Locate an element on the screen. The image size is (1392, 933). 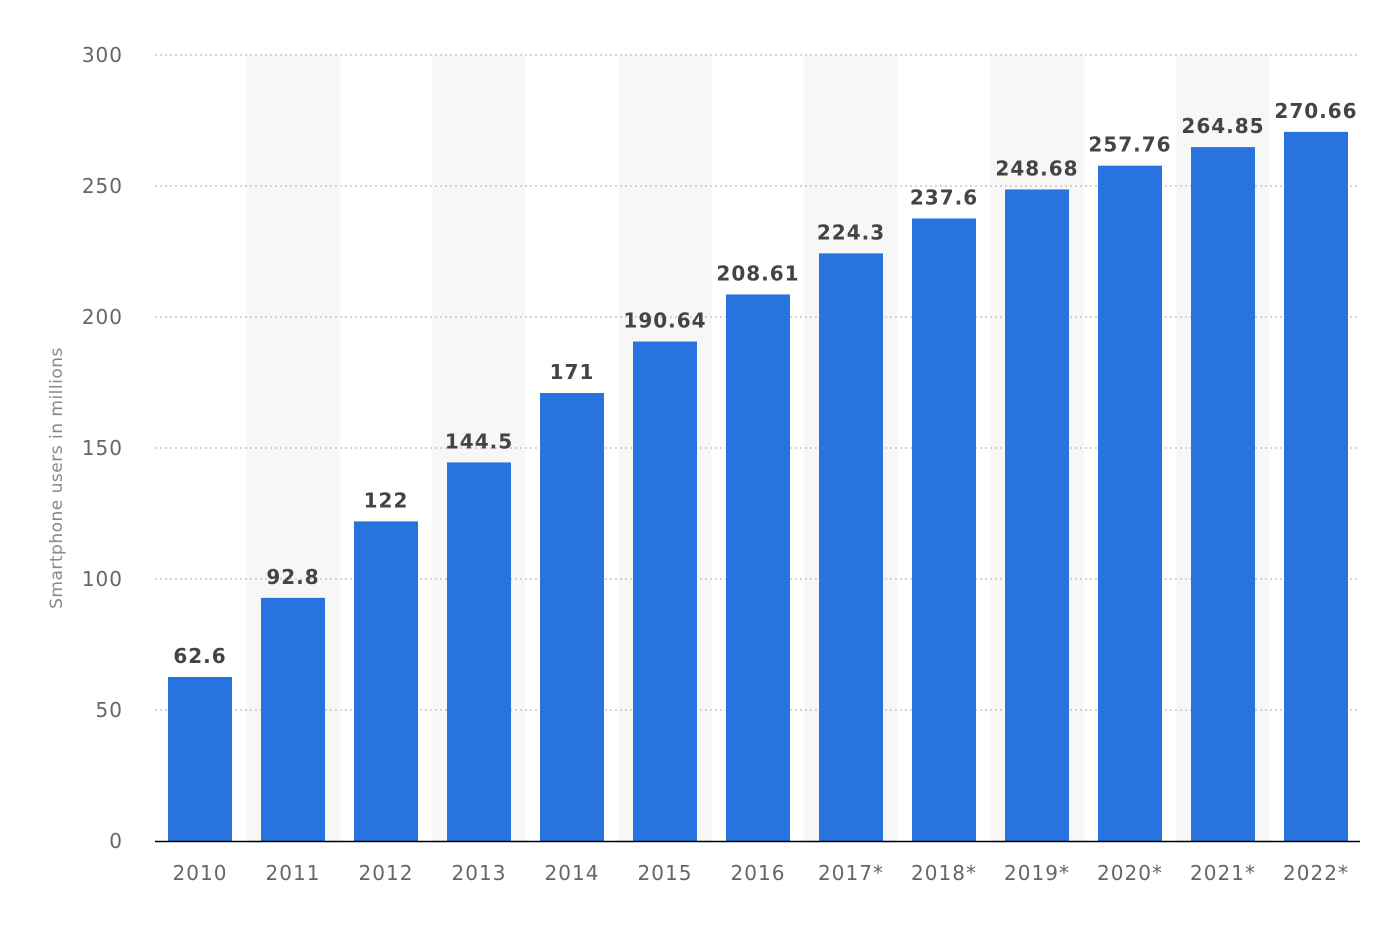
y-axis-ticks: 0 50 100 150 200 250 300 is located at coordinates (102, 448).